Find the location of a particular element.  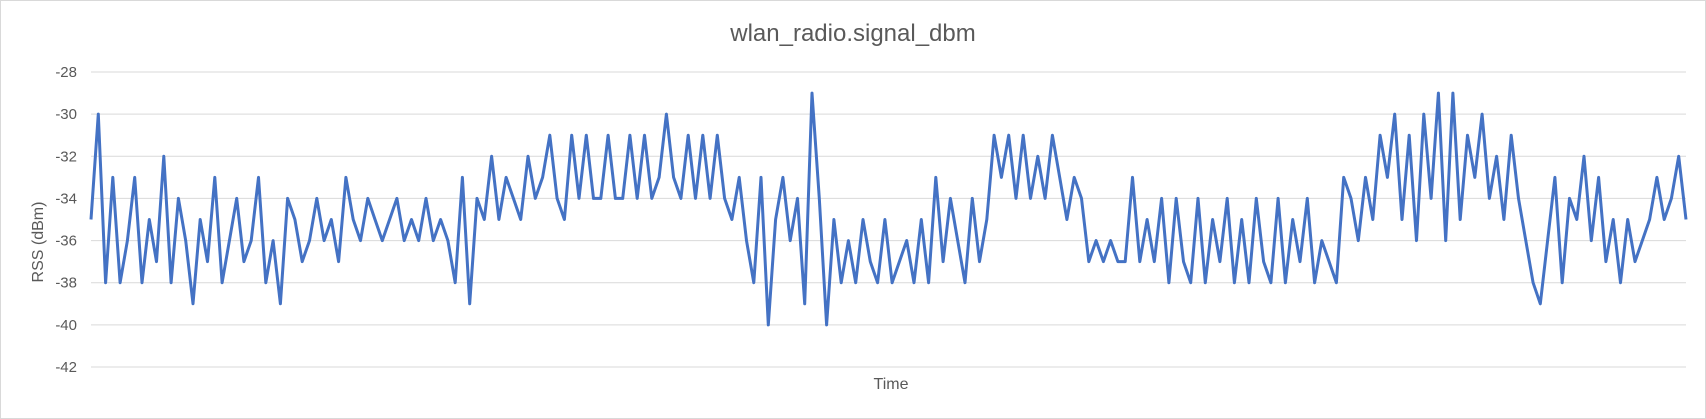

y-tick-label: -30 is located at coordinates (66, 114).